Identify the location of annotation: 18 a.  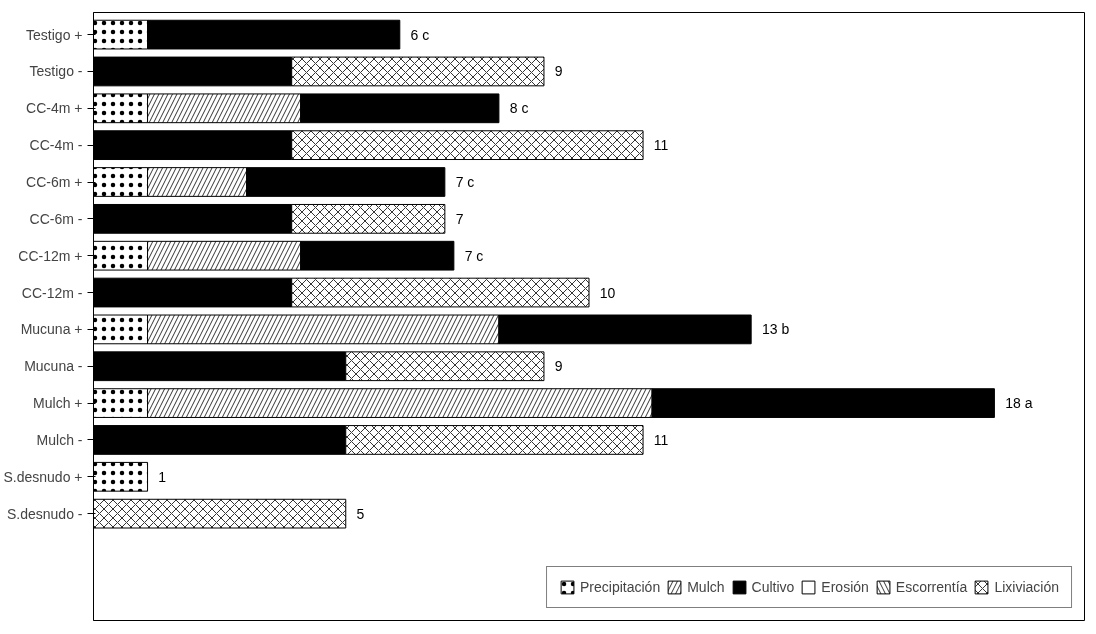
(1019, 403).